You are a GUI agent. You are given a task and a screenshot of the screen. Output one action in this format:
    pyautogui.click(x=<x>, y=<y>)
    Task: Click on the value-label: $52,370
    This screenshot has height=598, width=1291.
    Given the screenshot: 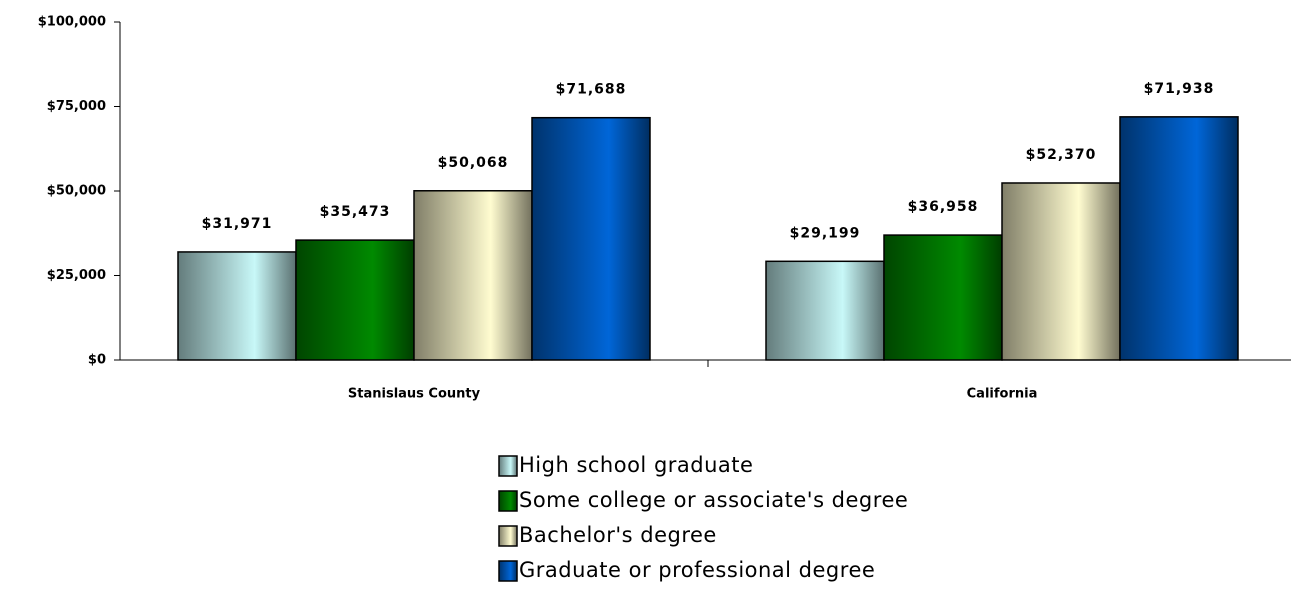 What is the action you would take?
    pyautogui.click(x=1061, y=155)
    